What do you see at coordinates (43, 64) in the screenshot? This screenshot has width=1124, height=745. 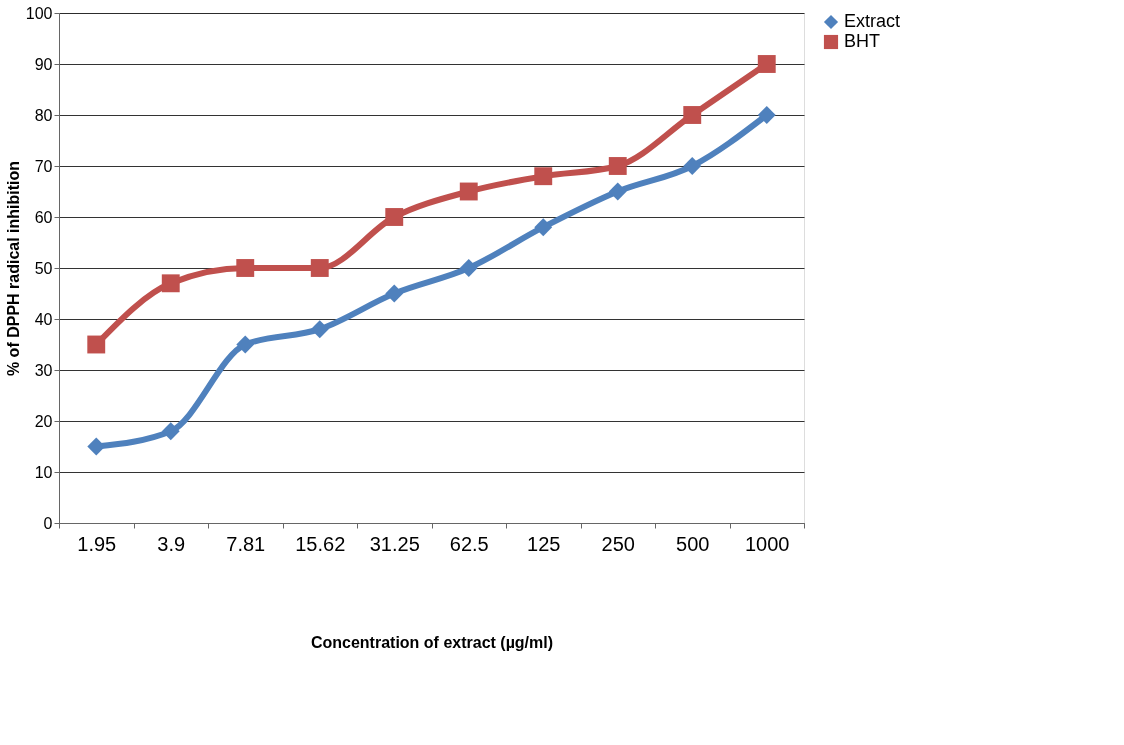 I see `y-tick-label: 90` at bounding box center [43, 64].